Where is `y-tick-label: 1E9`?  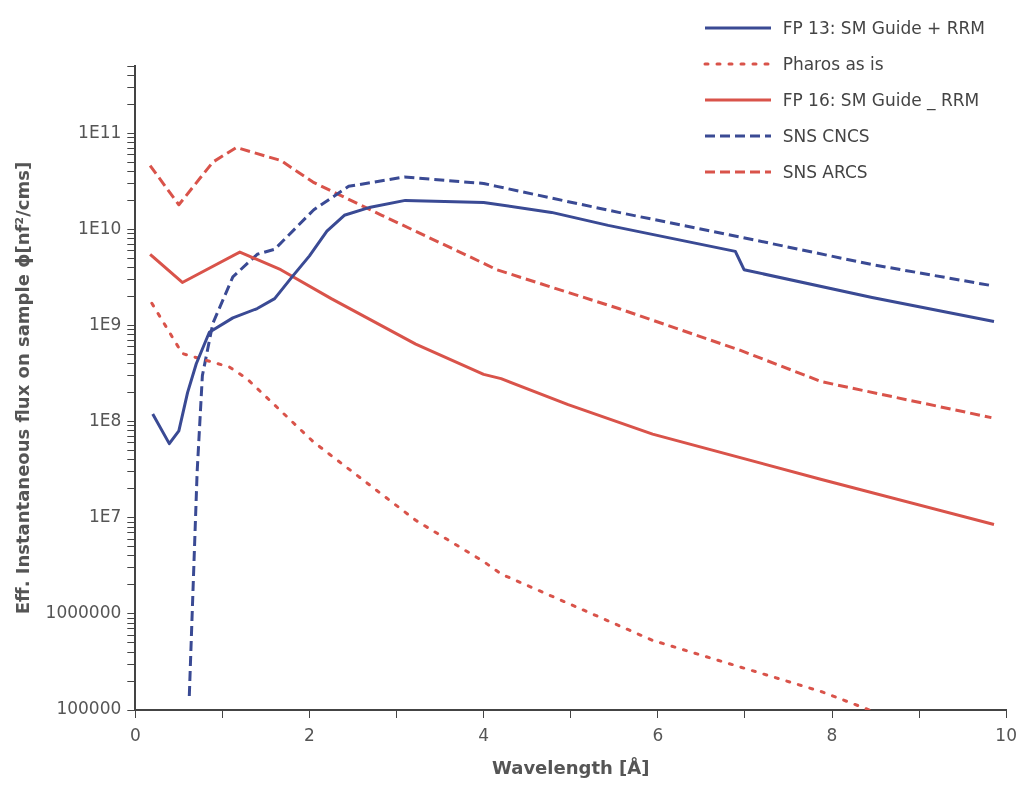
y-tick-label: 1E9 is located at coordinates (105, 323).